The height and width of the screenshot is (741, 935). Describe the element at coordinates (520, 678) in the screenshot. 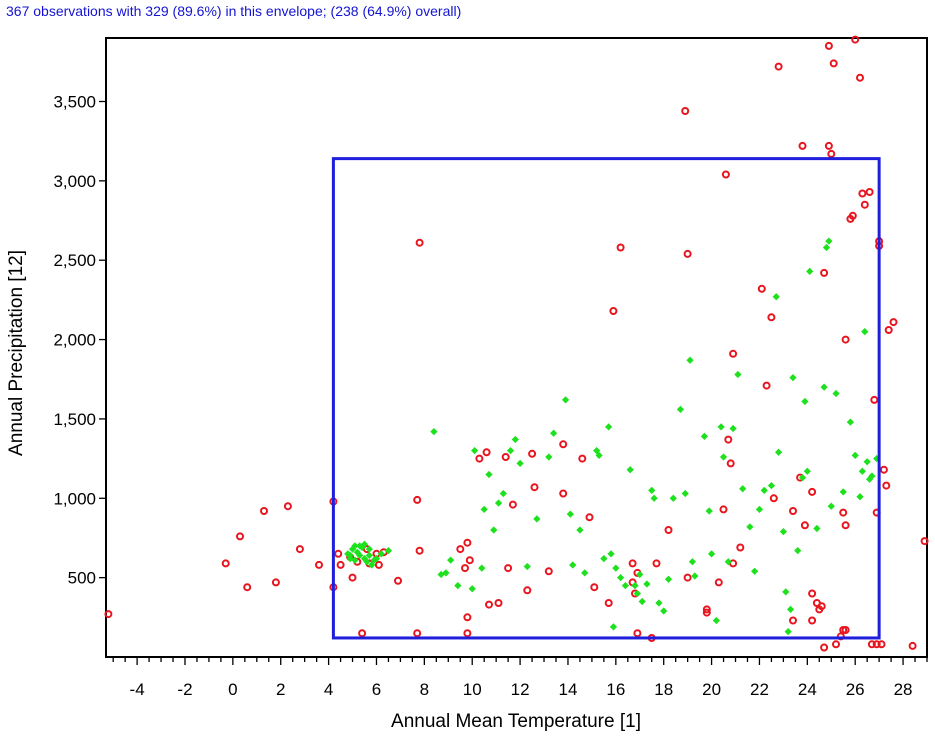

I see `x-axis: -4 -2 0 2 4 6 8 10 12 14 16 18 20 22 24 26 28` at that location.